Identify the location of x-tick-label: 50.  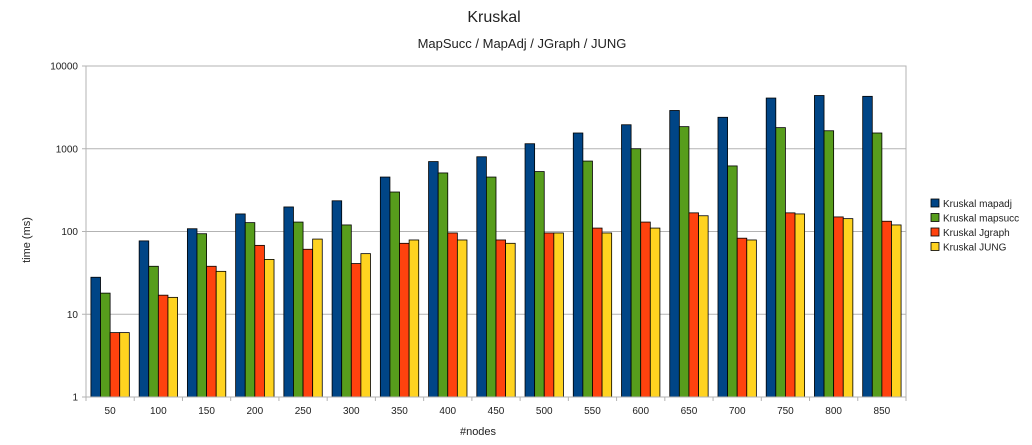
(111, 411).